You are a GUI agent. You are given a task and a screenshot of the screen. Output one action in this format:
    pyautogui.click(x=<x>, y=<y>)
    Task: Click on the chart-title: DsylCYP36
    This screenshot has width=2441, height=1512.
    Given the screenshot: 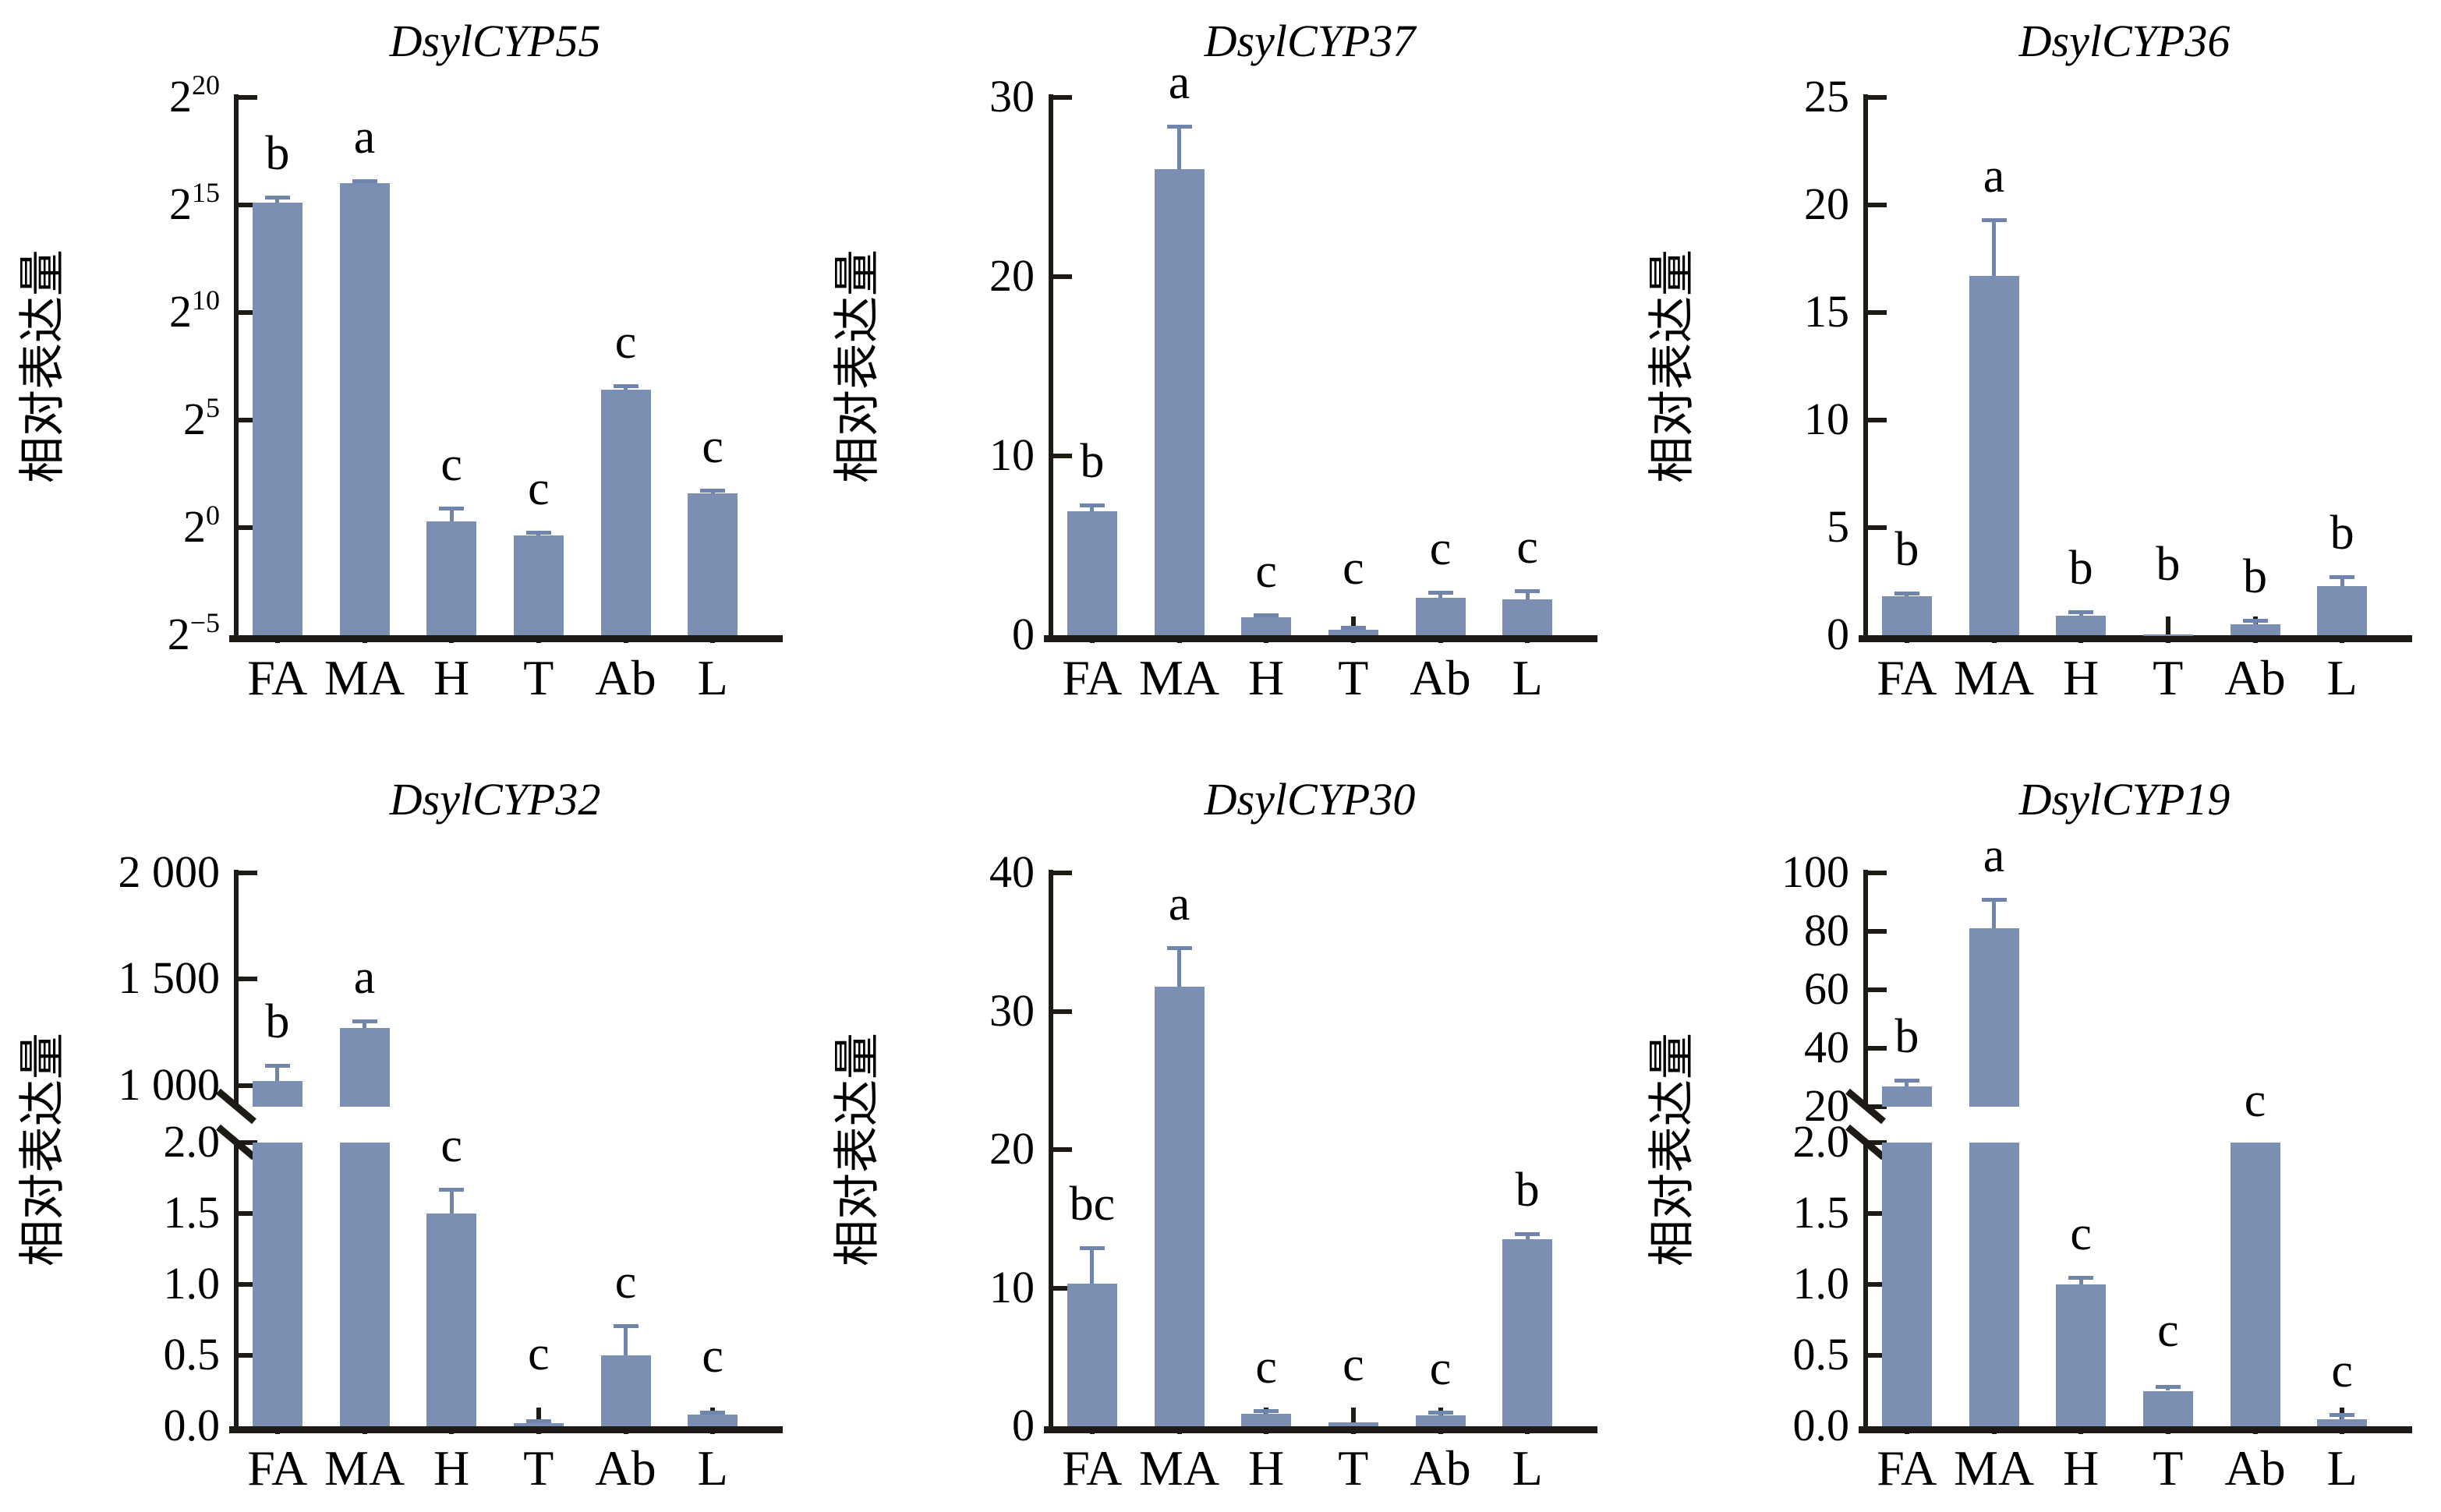 What is the action you would take?
    pyautogui.click(x=2124, y=41)
    